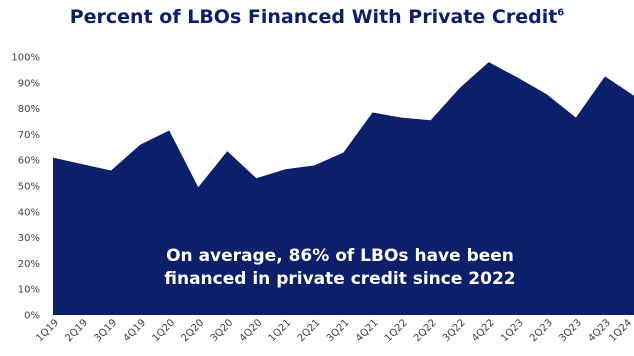 The width and height of the screenshot is (634, 356). I want to click on x-tick-label: 1Q21, so click(280, 330).